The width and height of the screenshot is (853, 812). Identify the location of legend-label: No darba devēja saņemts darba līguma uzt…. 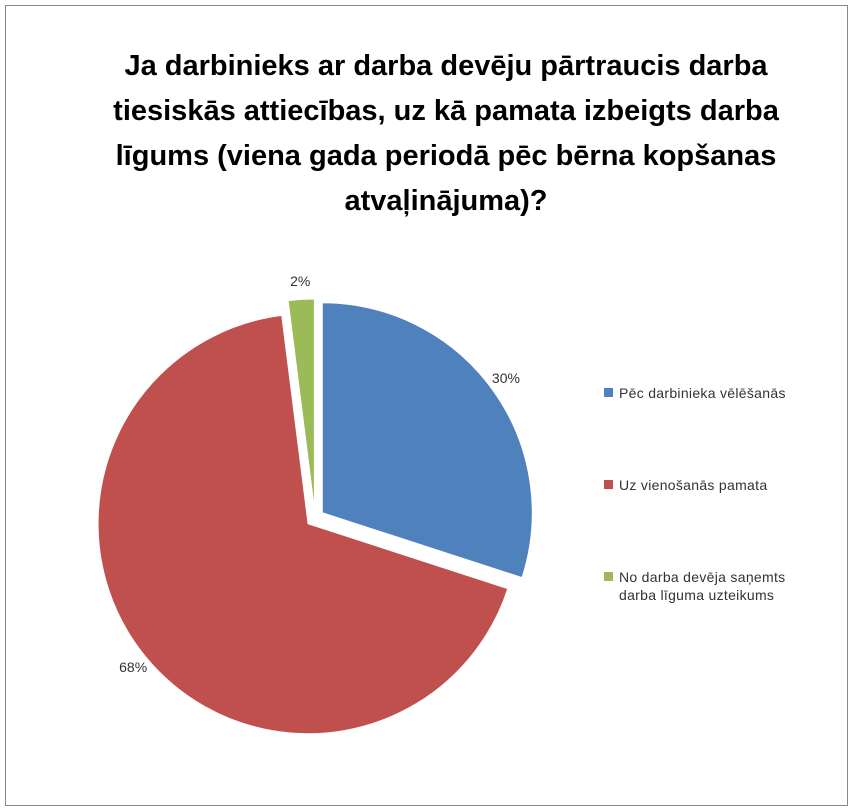
(702, 586).